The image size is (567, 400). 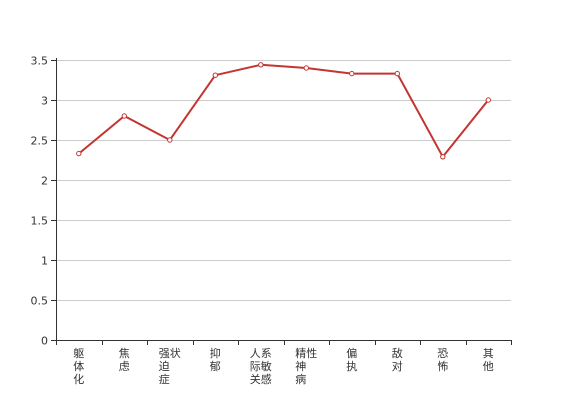 I want to click on x-tick-label-char: 执, so click(x=351, y=366).